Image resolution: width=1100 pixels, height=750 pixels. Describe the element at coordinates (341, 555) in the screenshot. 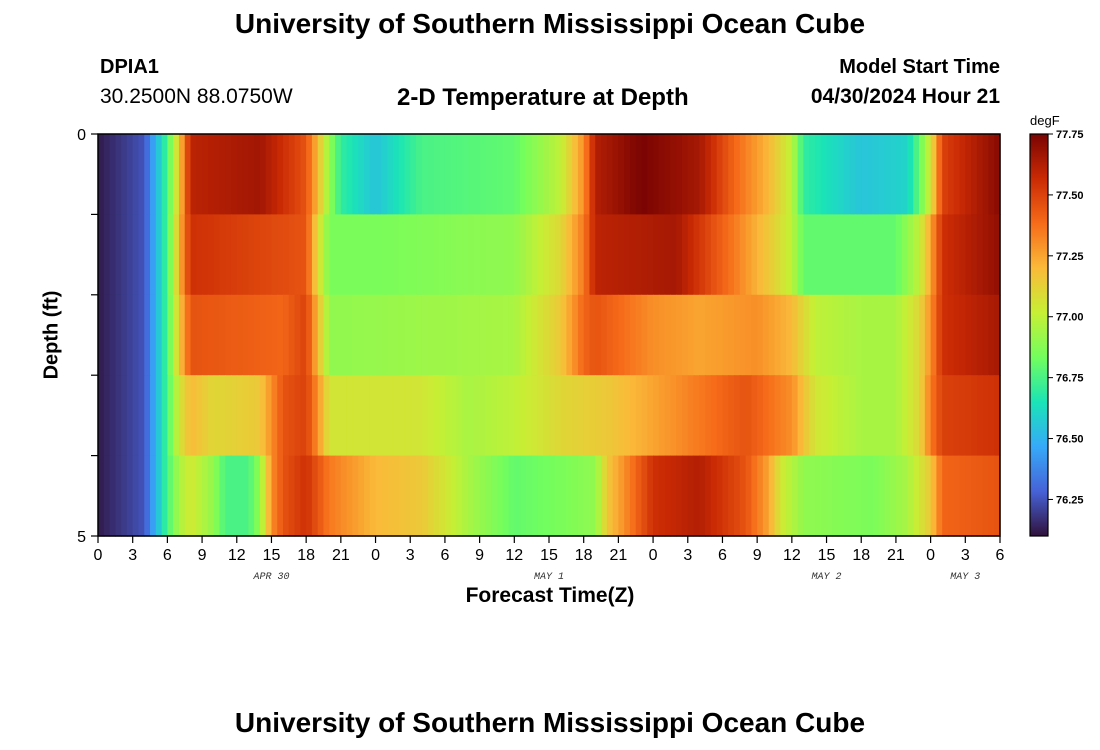

I see `x-tick-label: 21` at that location.